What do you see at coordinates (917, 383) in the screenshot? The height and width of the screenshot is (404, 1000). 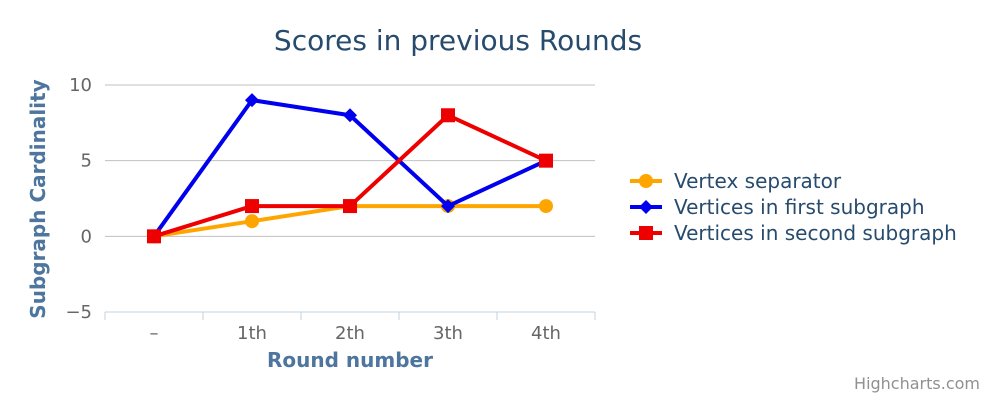 I see `credits-link: Highcharts.com` at bounding box center [917, 383].